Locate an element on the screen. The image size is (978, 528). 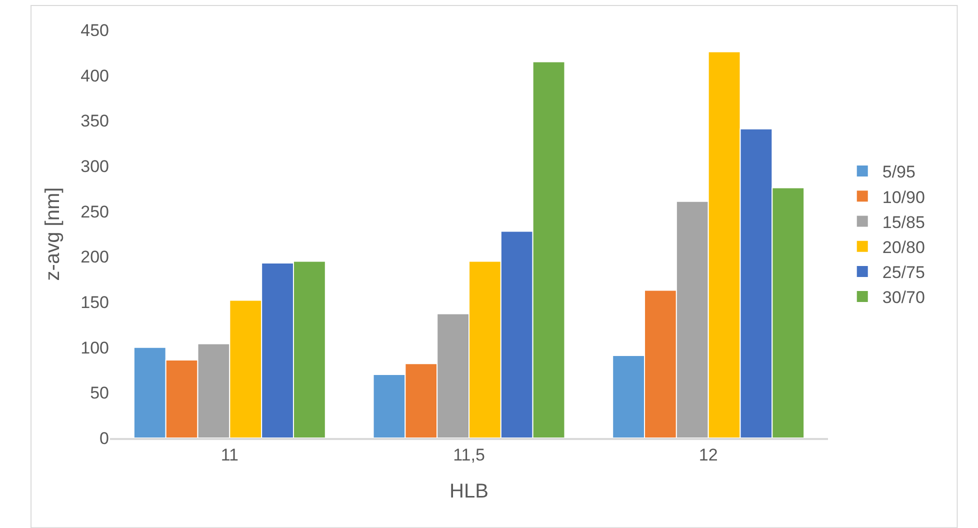
y-tick-label: 450 is located at coordinates (94, 30).